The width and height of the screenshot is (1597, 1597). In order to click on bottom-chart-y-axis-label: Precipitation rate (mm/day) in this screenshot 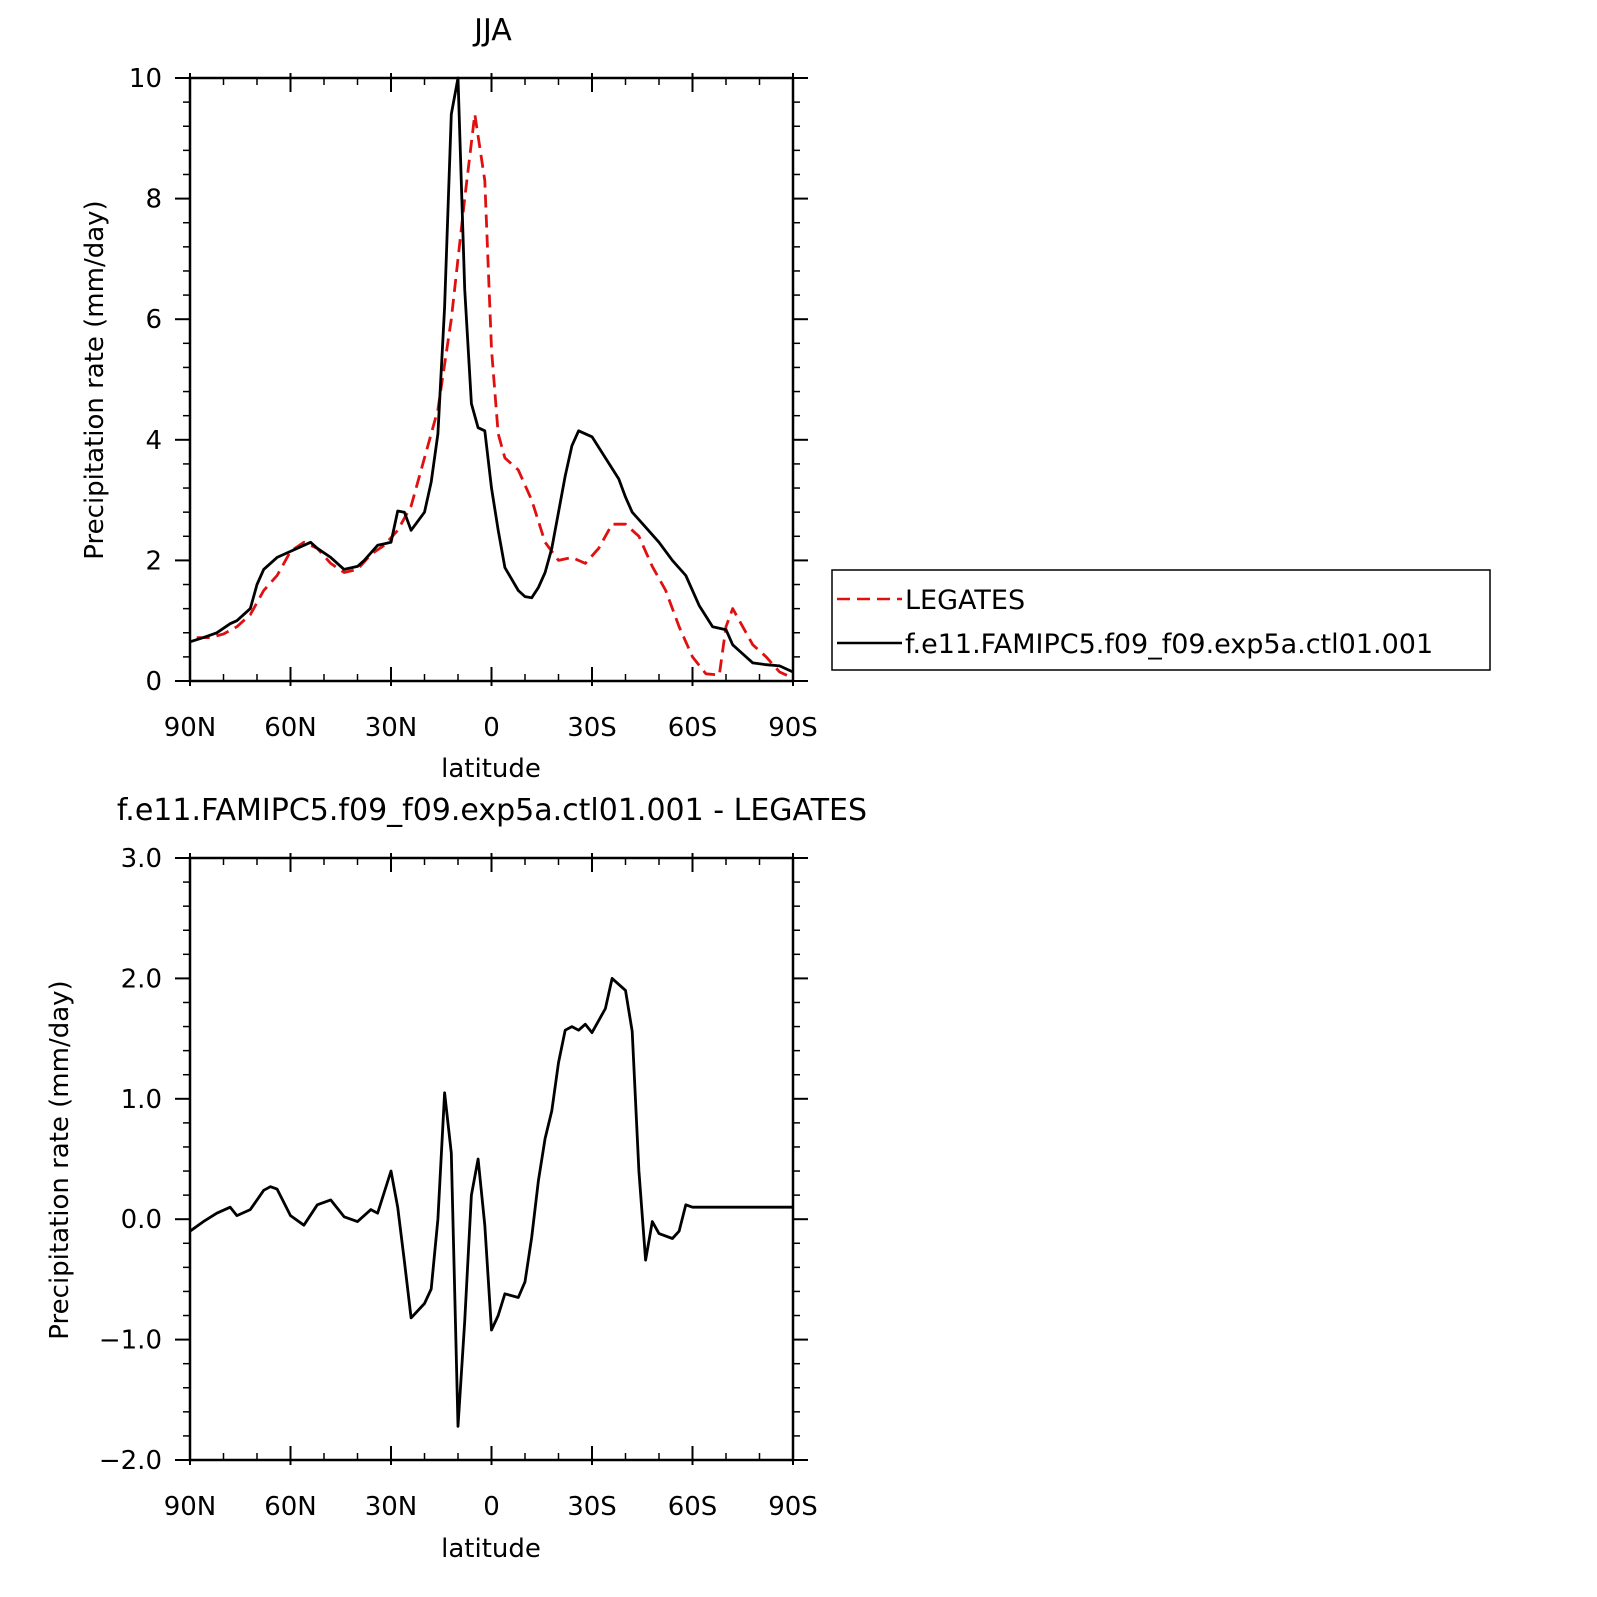, I will do `click(60, 1159)`.